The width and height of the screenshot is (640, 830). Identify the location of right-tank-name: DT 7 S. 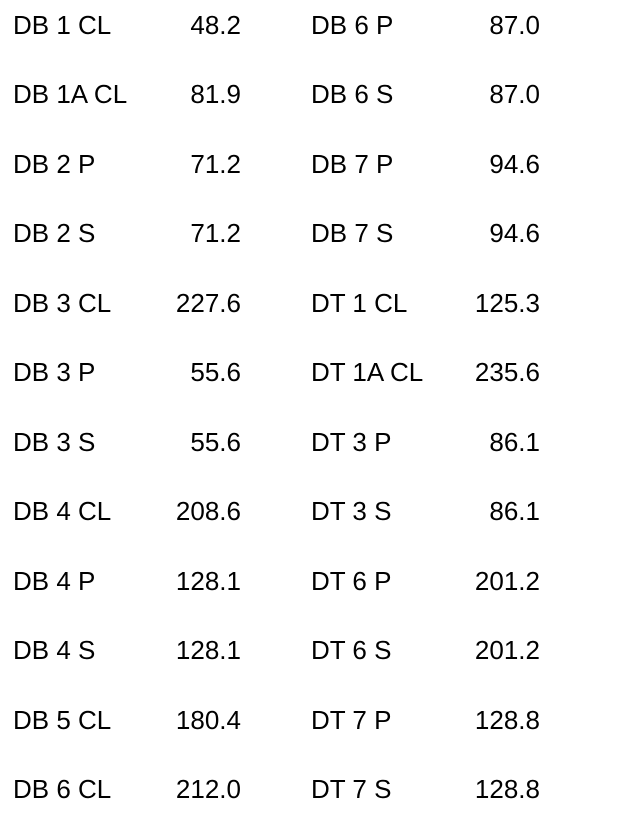
(351, 789).